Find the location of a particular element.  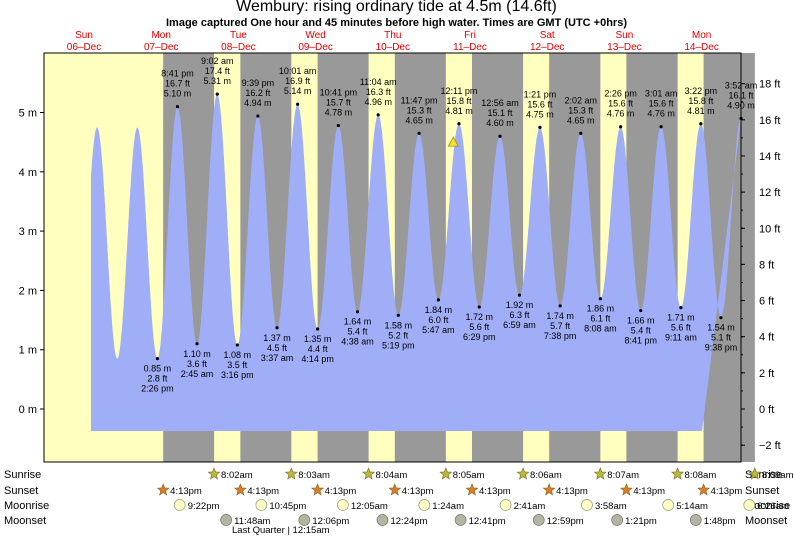

moonrise-time: 12:05am is located at coordinates (369, 506).